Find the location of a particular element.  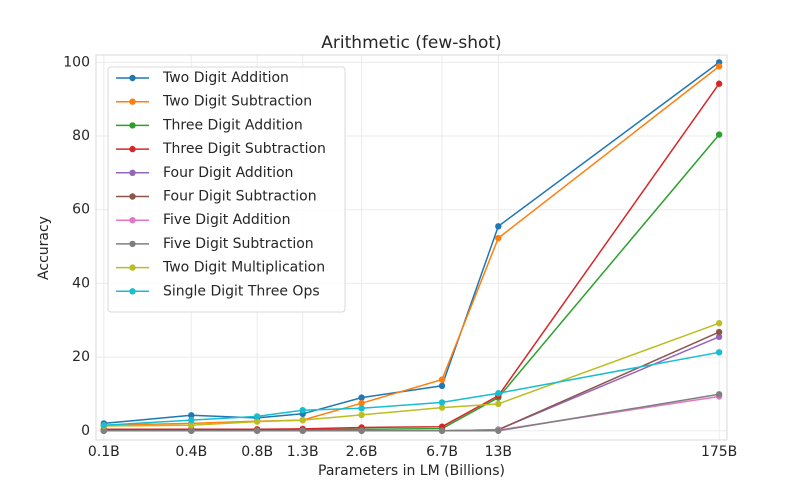

y-axis-label: Accuracy is located at coordinates (44, 248).